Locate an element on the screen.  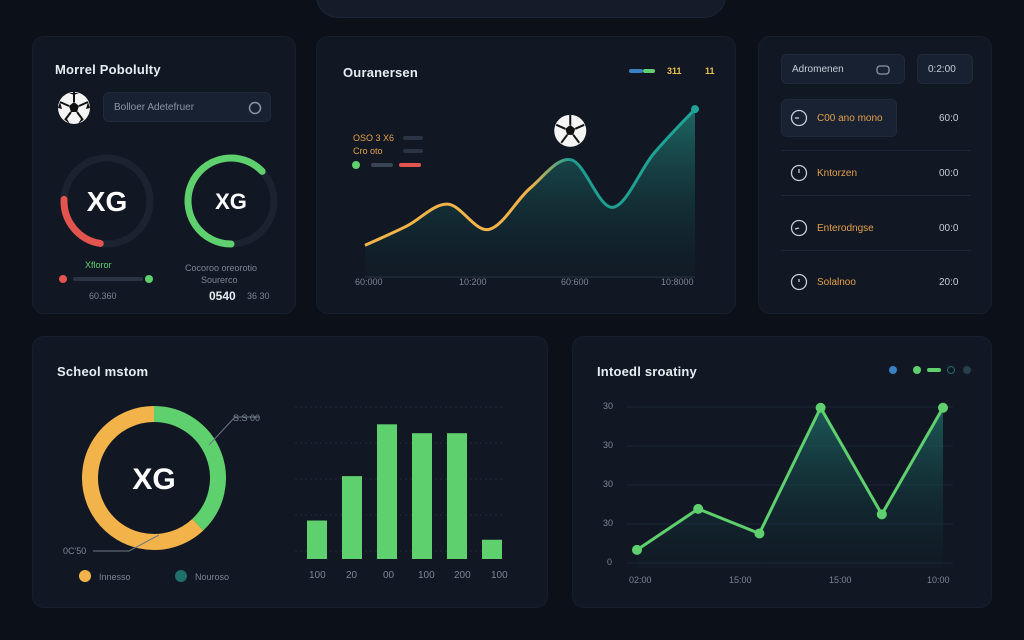
legend-left-top: Xfloror is located at coordinates (98, 265).